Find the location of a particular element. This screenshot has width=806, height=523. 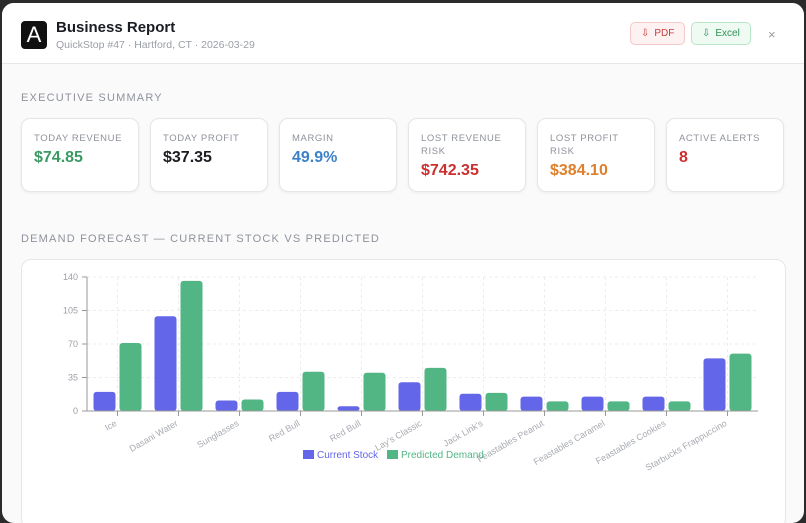

kpi-card: MARGIN 49.9% is located at coordinates (338, 155).